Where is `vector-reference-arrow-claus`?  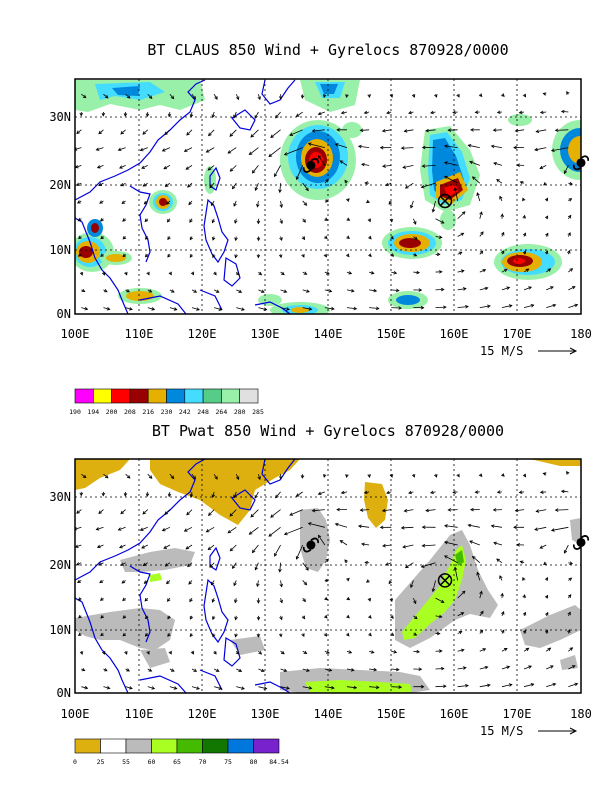
vector-reference-arrow-claus is located at coordinates (557, 351).